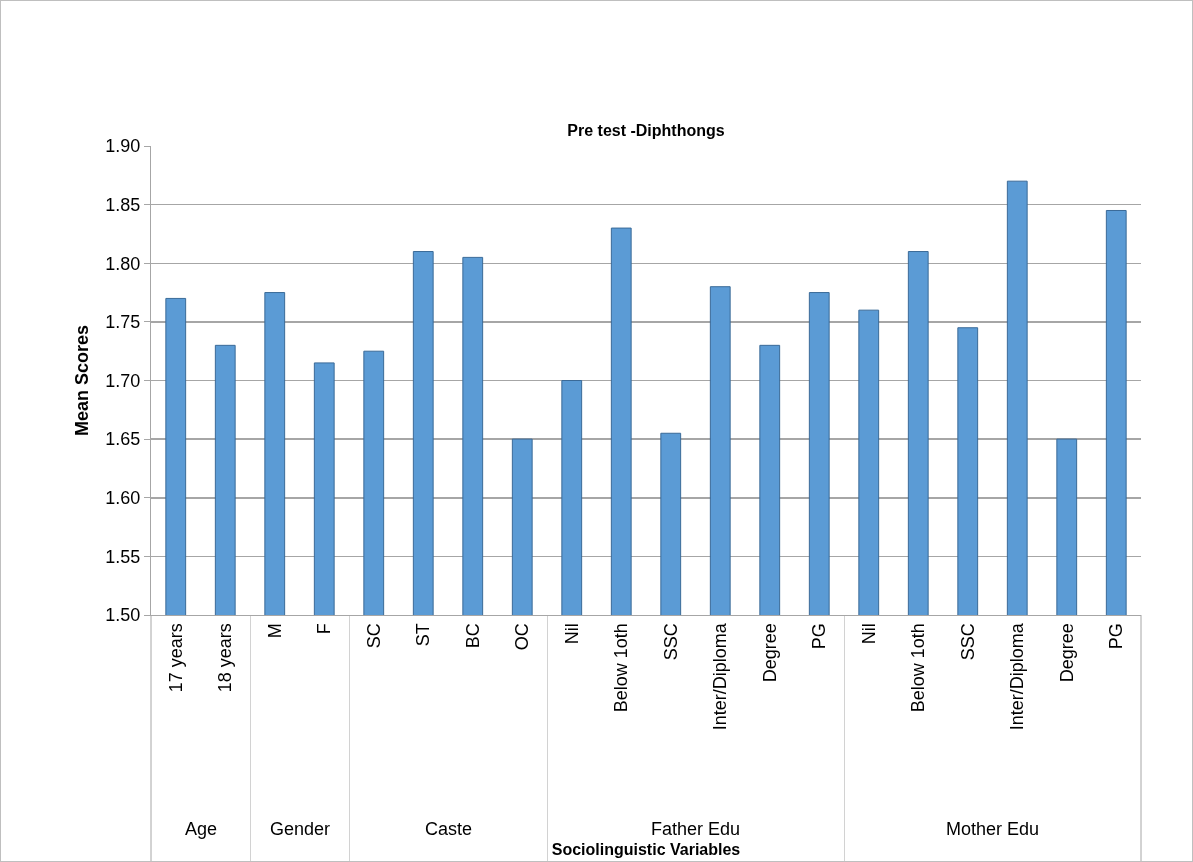  I want to click on y-tick-label: 1.60, so click(123, 498).